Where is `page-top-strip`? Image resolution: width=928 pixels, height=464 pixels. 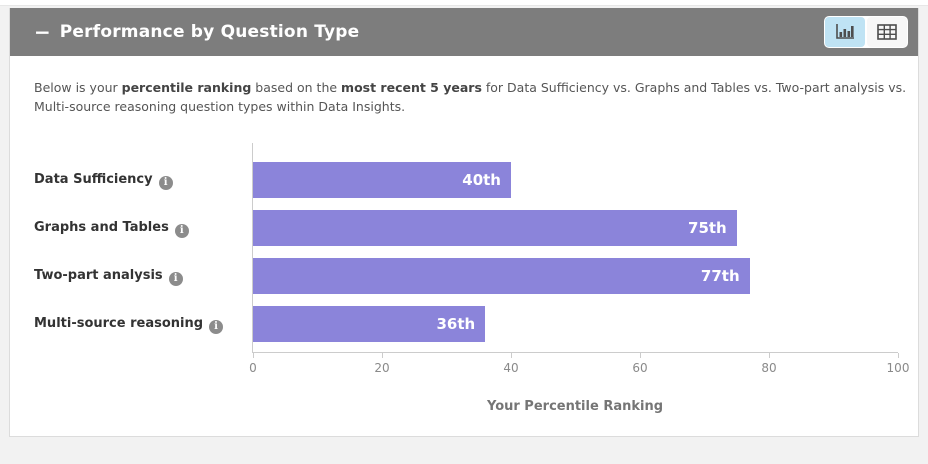 page-top-strip is located at coordinates (464, 3).